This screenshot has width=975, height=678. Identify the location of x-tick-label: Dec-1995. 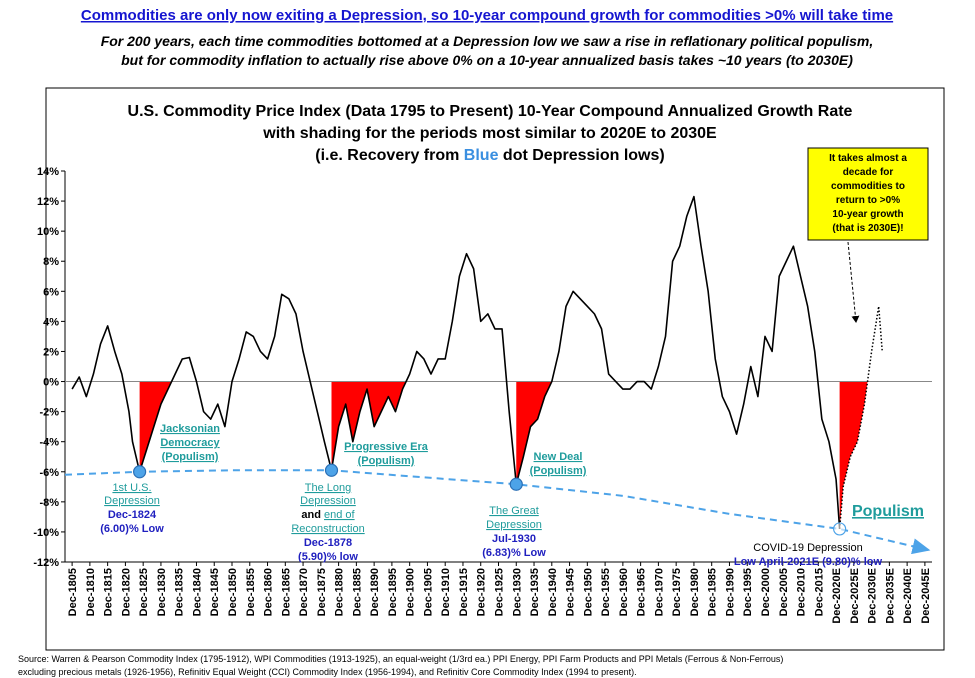
(748, 592).